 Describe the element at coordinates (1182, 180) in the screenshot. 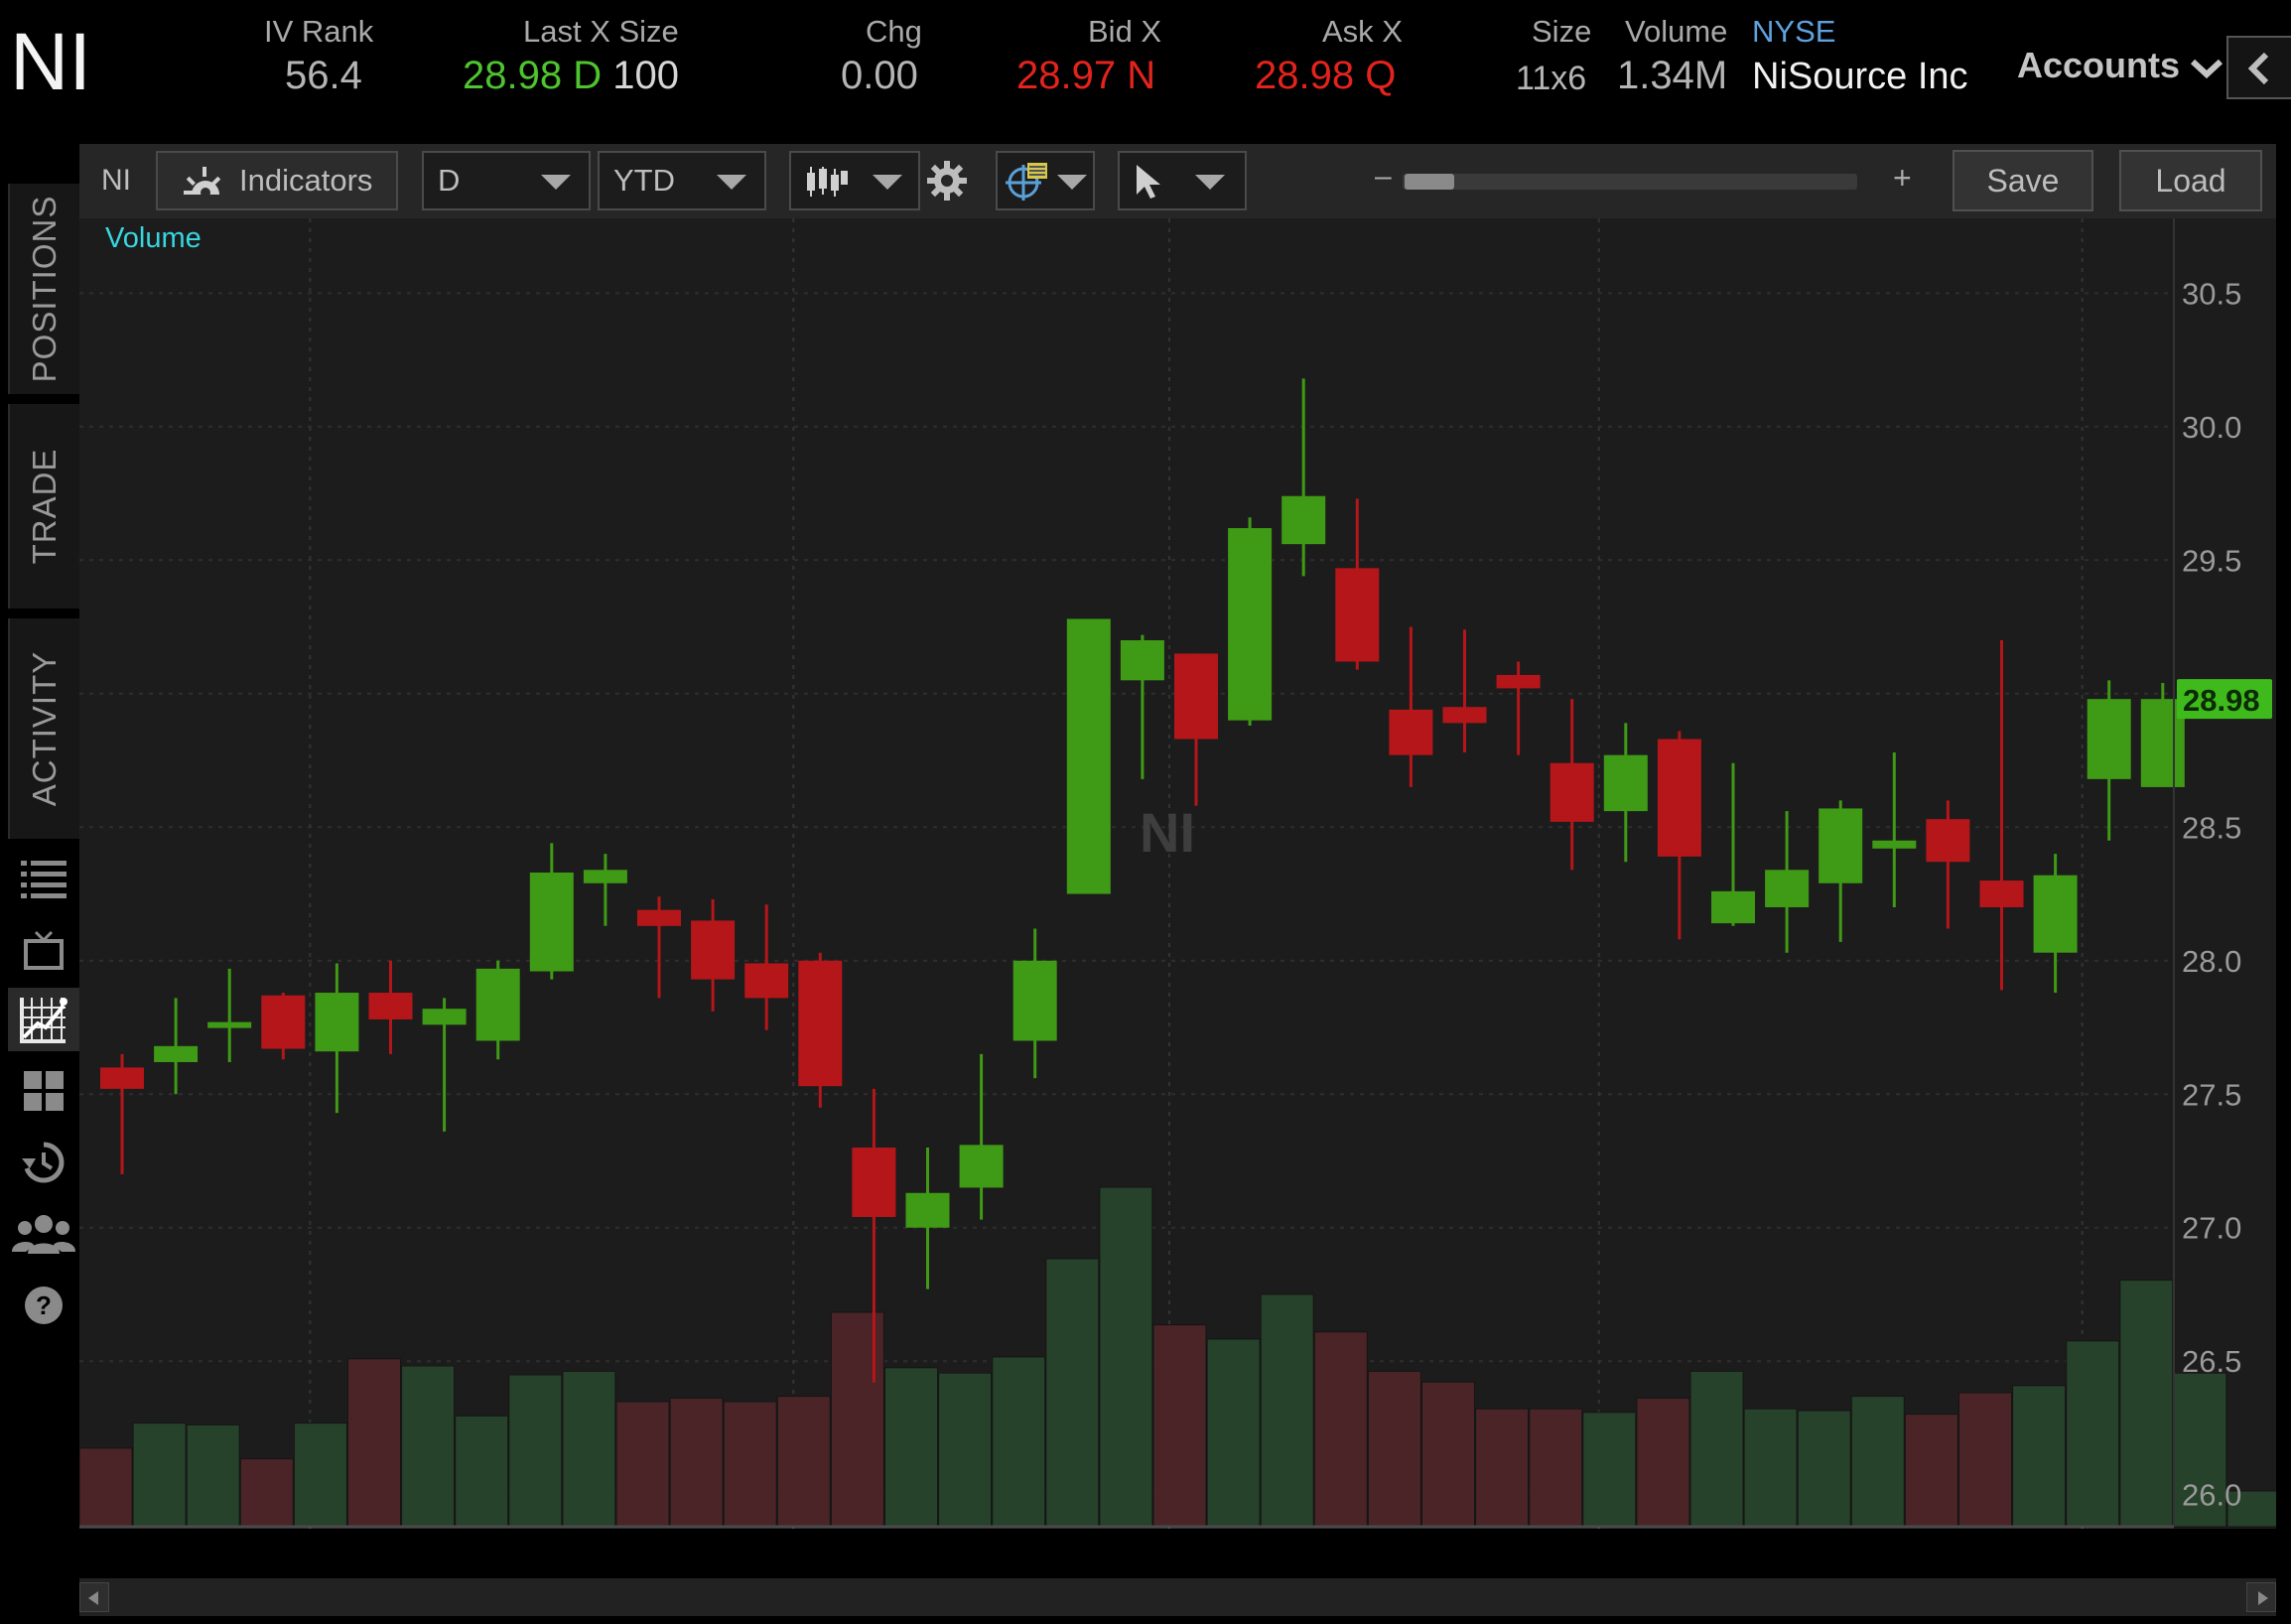

I see `cursor-dropdown` at that location.